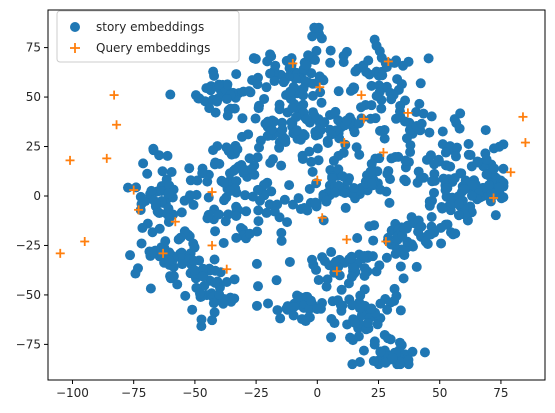  I want to click on legend-label-query: Query embeddings, so click(153, 48).